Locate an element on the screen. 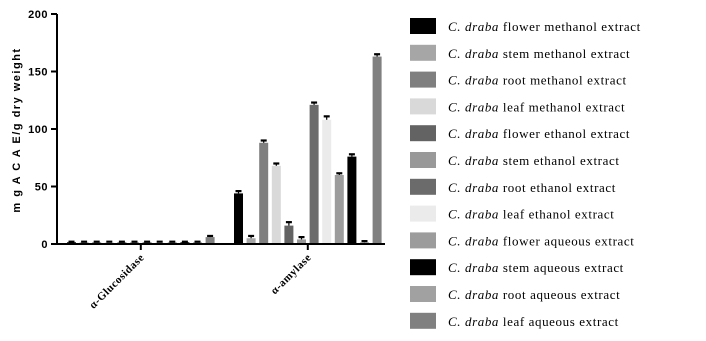  y-tick-label: 50 is located at coordinates (41, 188).